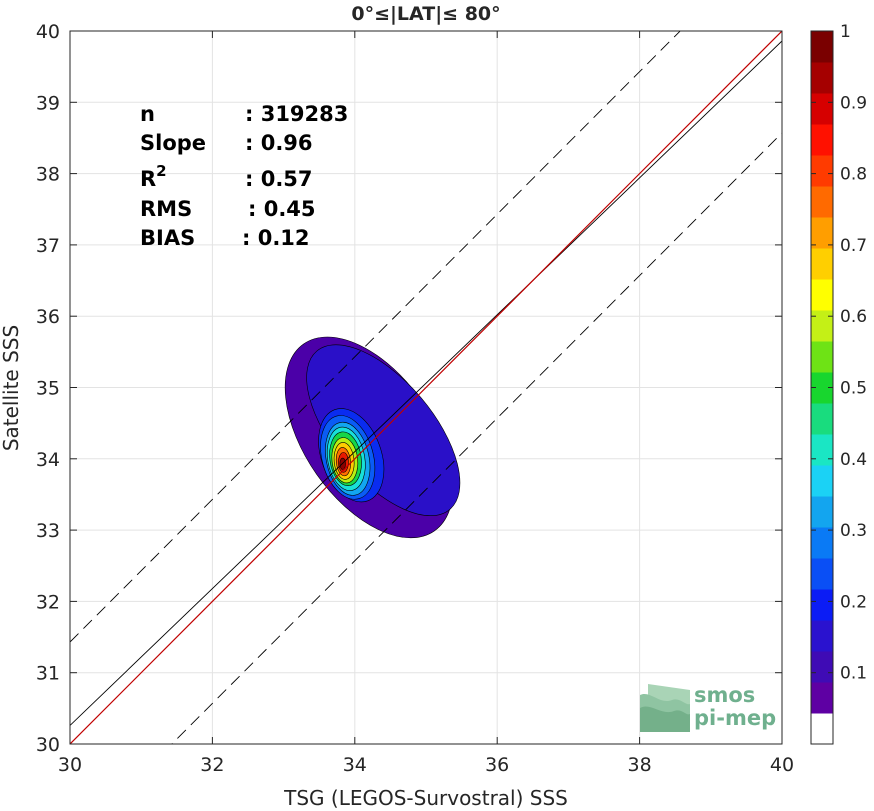 This screenshot has width=874, height=811. What do you see at coordinates (48, 531) in the screenshot?
I see `y-tick-label: 33` at bounding box center [48, 531].